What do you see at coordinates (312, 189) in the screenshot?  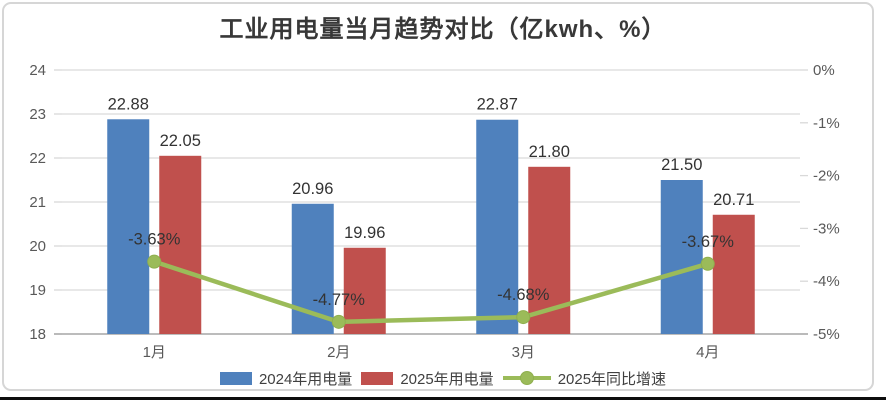 I see `bar-value-label: 20.96` at bounding box center [312, 189].